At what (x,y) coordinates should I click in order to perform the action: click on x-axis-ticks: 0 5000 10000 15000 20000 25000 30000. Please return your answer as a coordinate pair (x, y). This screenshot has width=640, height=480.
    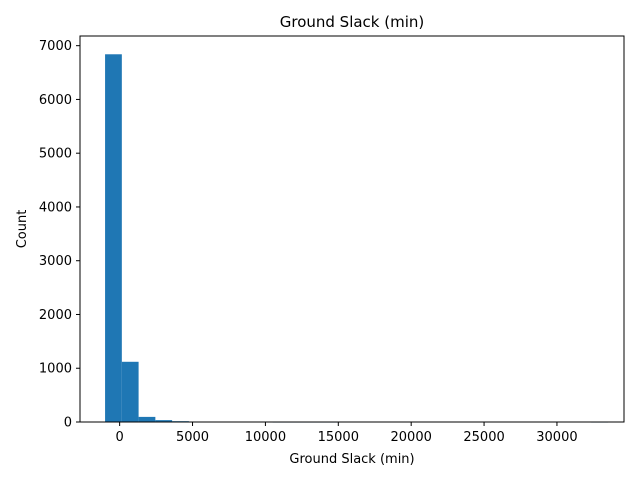
    Looking at the image, I should click on (347, 433).